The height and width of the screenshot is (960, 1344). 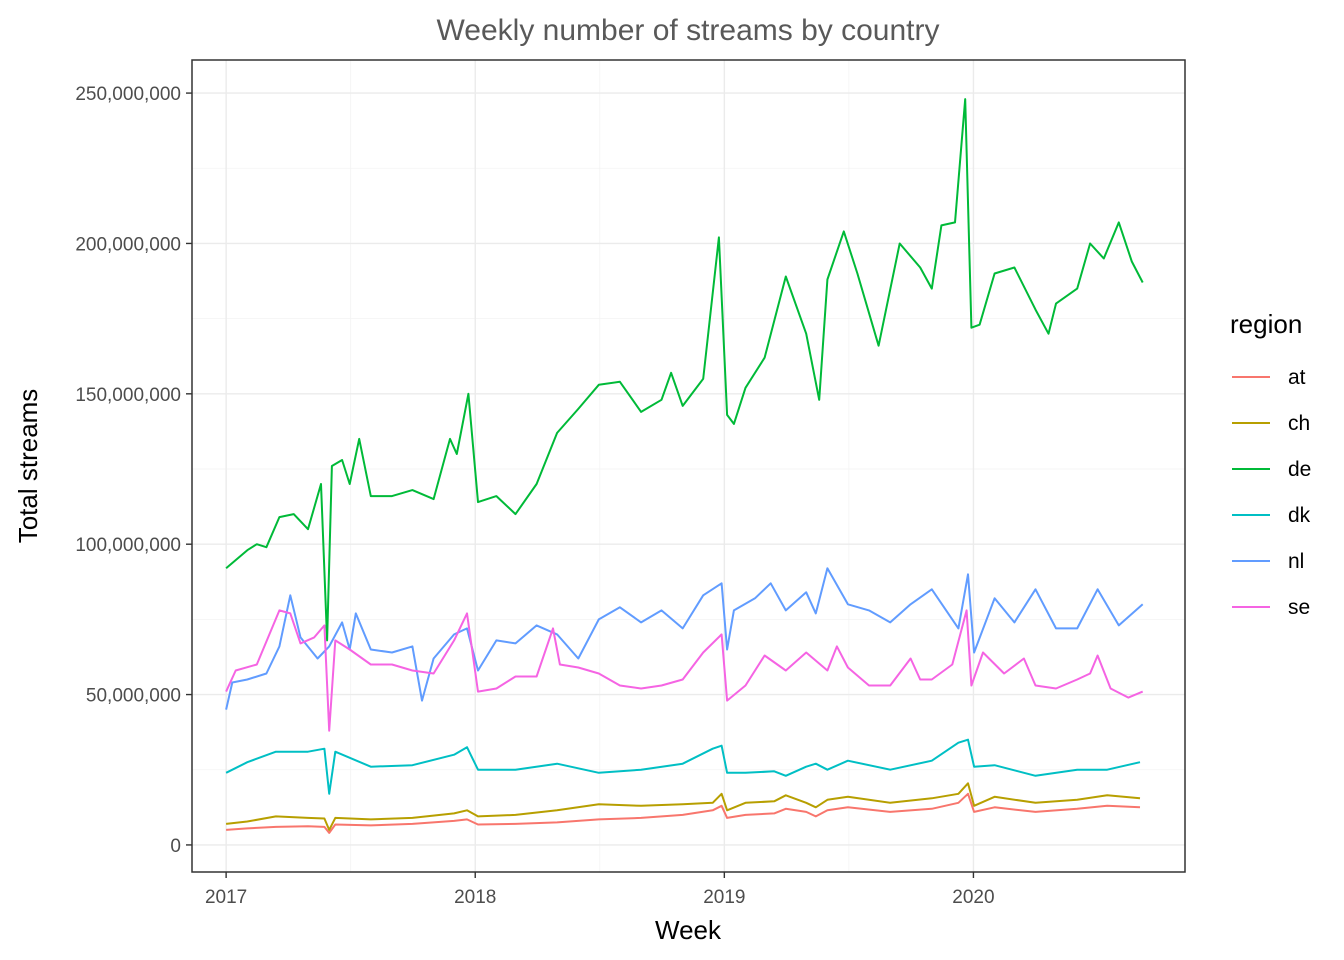 I want to click on series-line-se, so click(x=684, y=670).